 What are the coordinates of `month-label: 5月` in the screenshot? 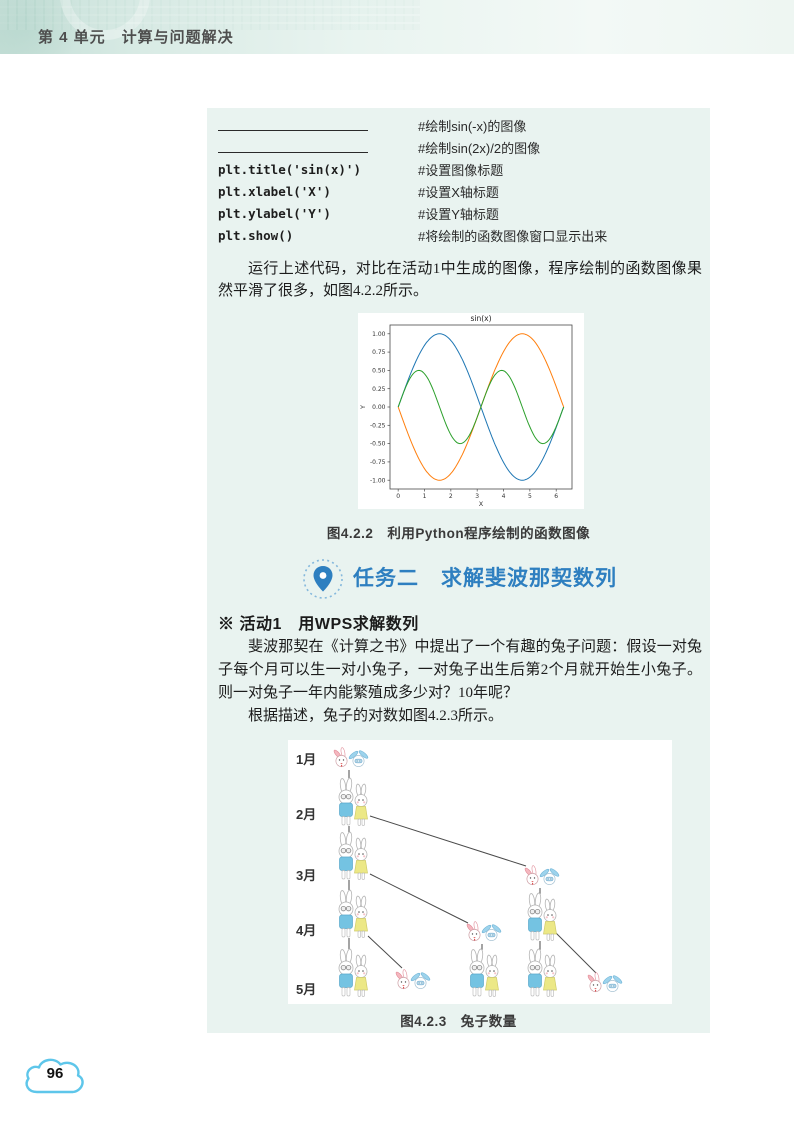 It's located at (306, 989).